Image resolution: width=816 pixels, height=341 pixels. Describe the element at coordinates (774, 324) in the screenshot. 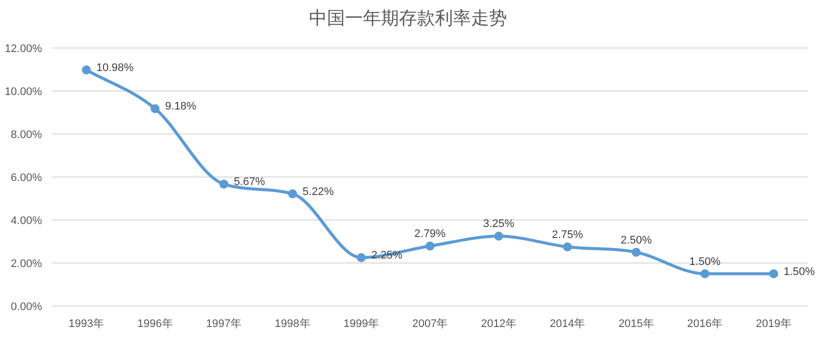

I see `x-tick-label: 2019年` at that location.